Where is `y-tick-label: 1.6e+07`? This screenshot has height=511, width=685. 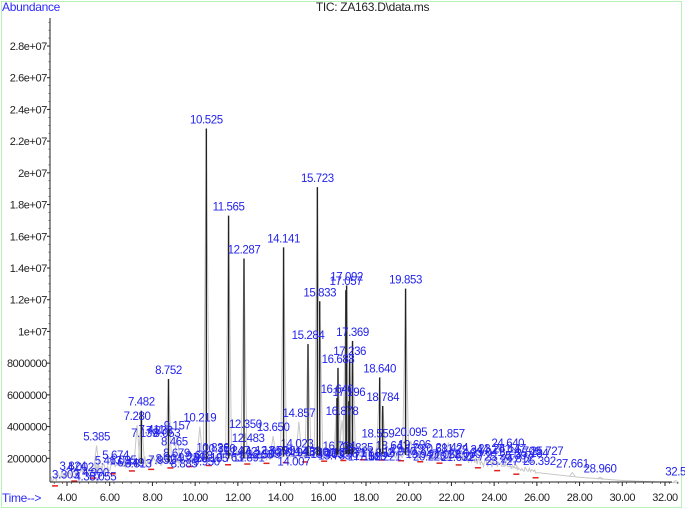
y-tick-label: 1.6e+07 is located at coordinates (29, 237).